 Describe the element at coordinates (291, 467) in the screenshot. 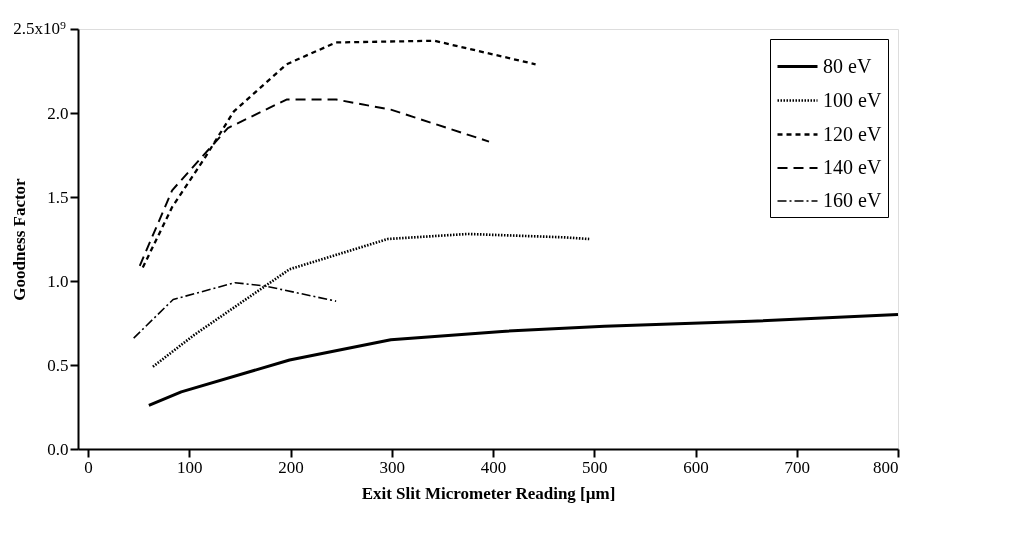

I see `x-tick-label: 200` at that location.